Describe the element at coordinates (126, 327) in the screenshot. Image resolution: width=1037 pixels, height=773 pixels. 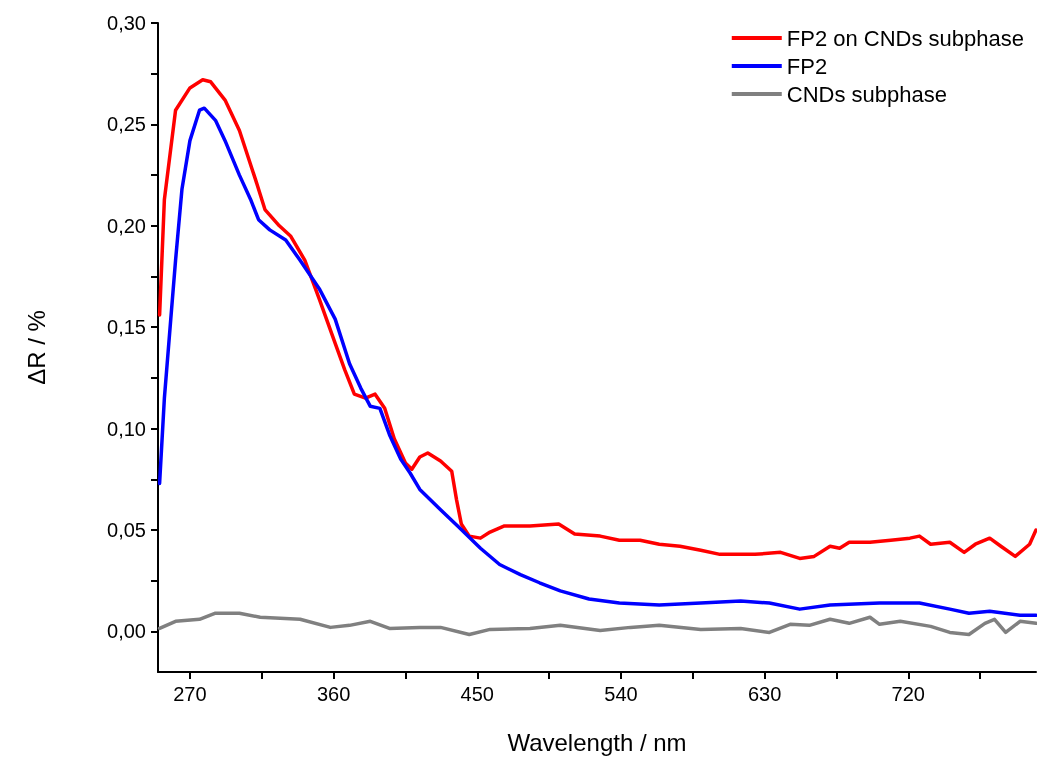
I see `y-tick-label: 0,15` at that location.